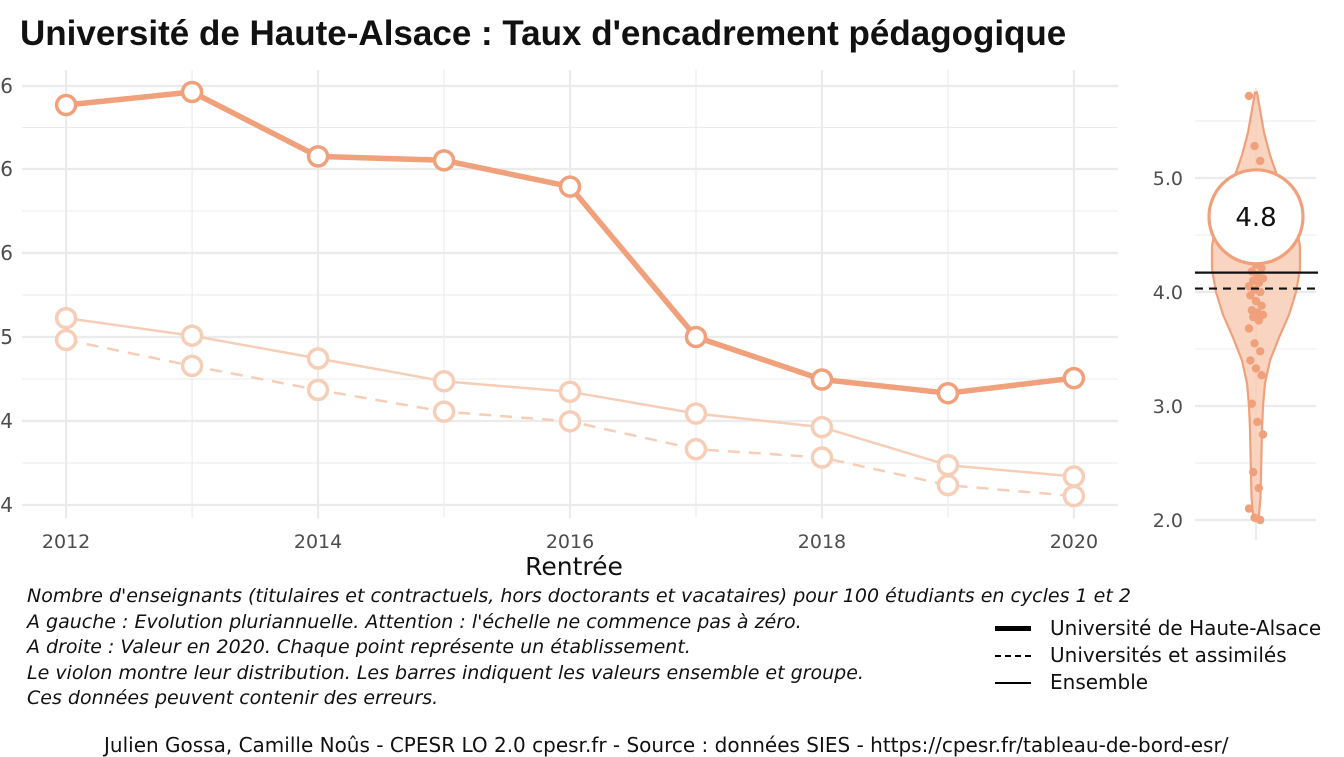  I want to click on legend-key-dashed, so click(1013, 656).